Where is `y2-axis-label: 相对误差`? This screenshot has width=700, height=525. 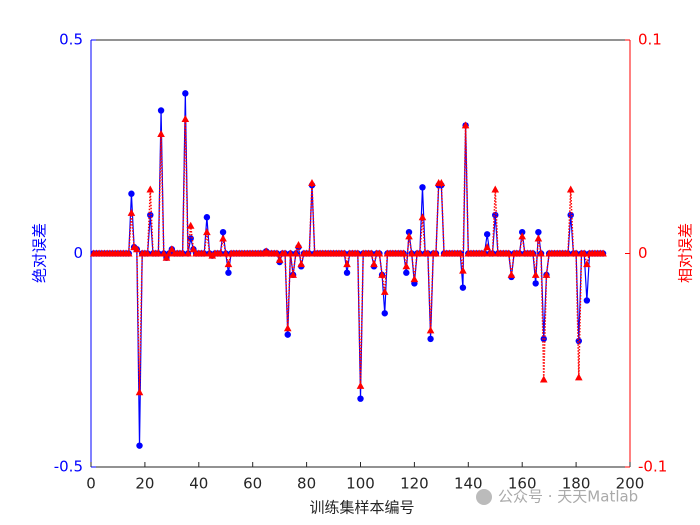
y2-axis-label: 相对误差 is located at coordinates (686, 253).